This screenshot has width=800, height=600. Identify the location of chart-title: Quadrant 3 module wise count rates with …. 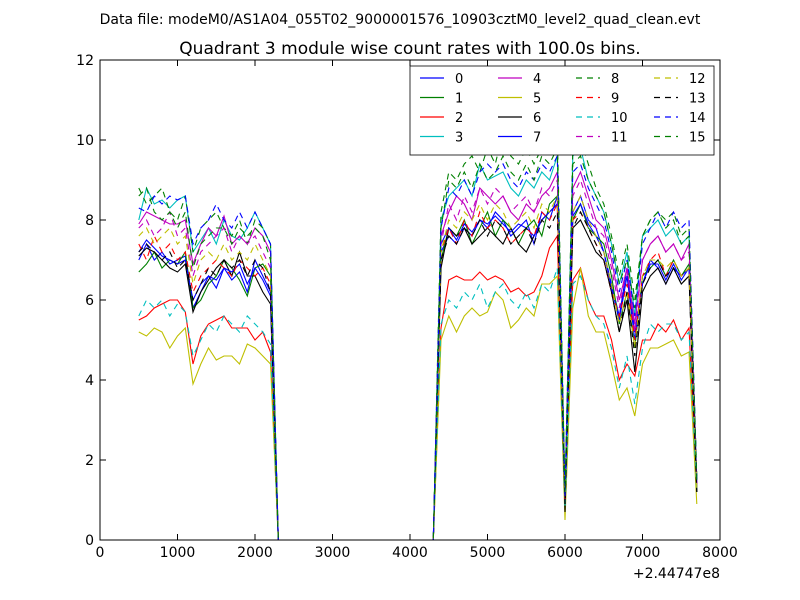
(409, 49).